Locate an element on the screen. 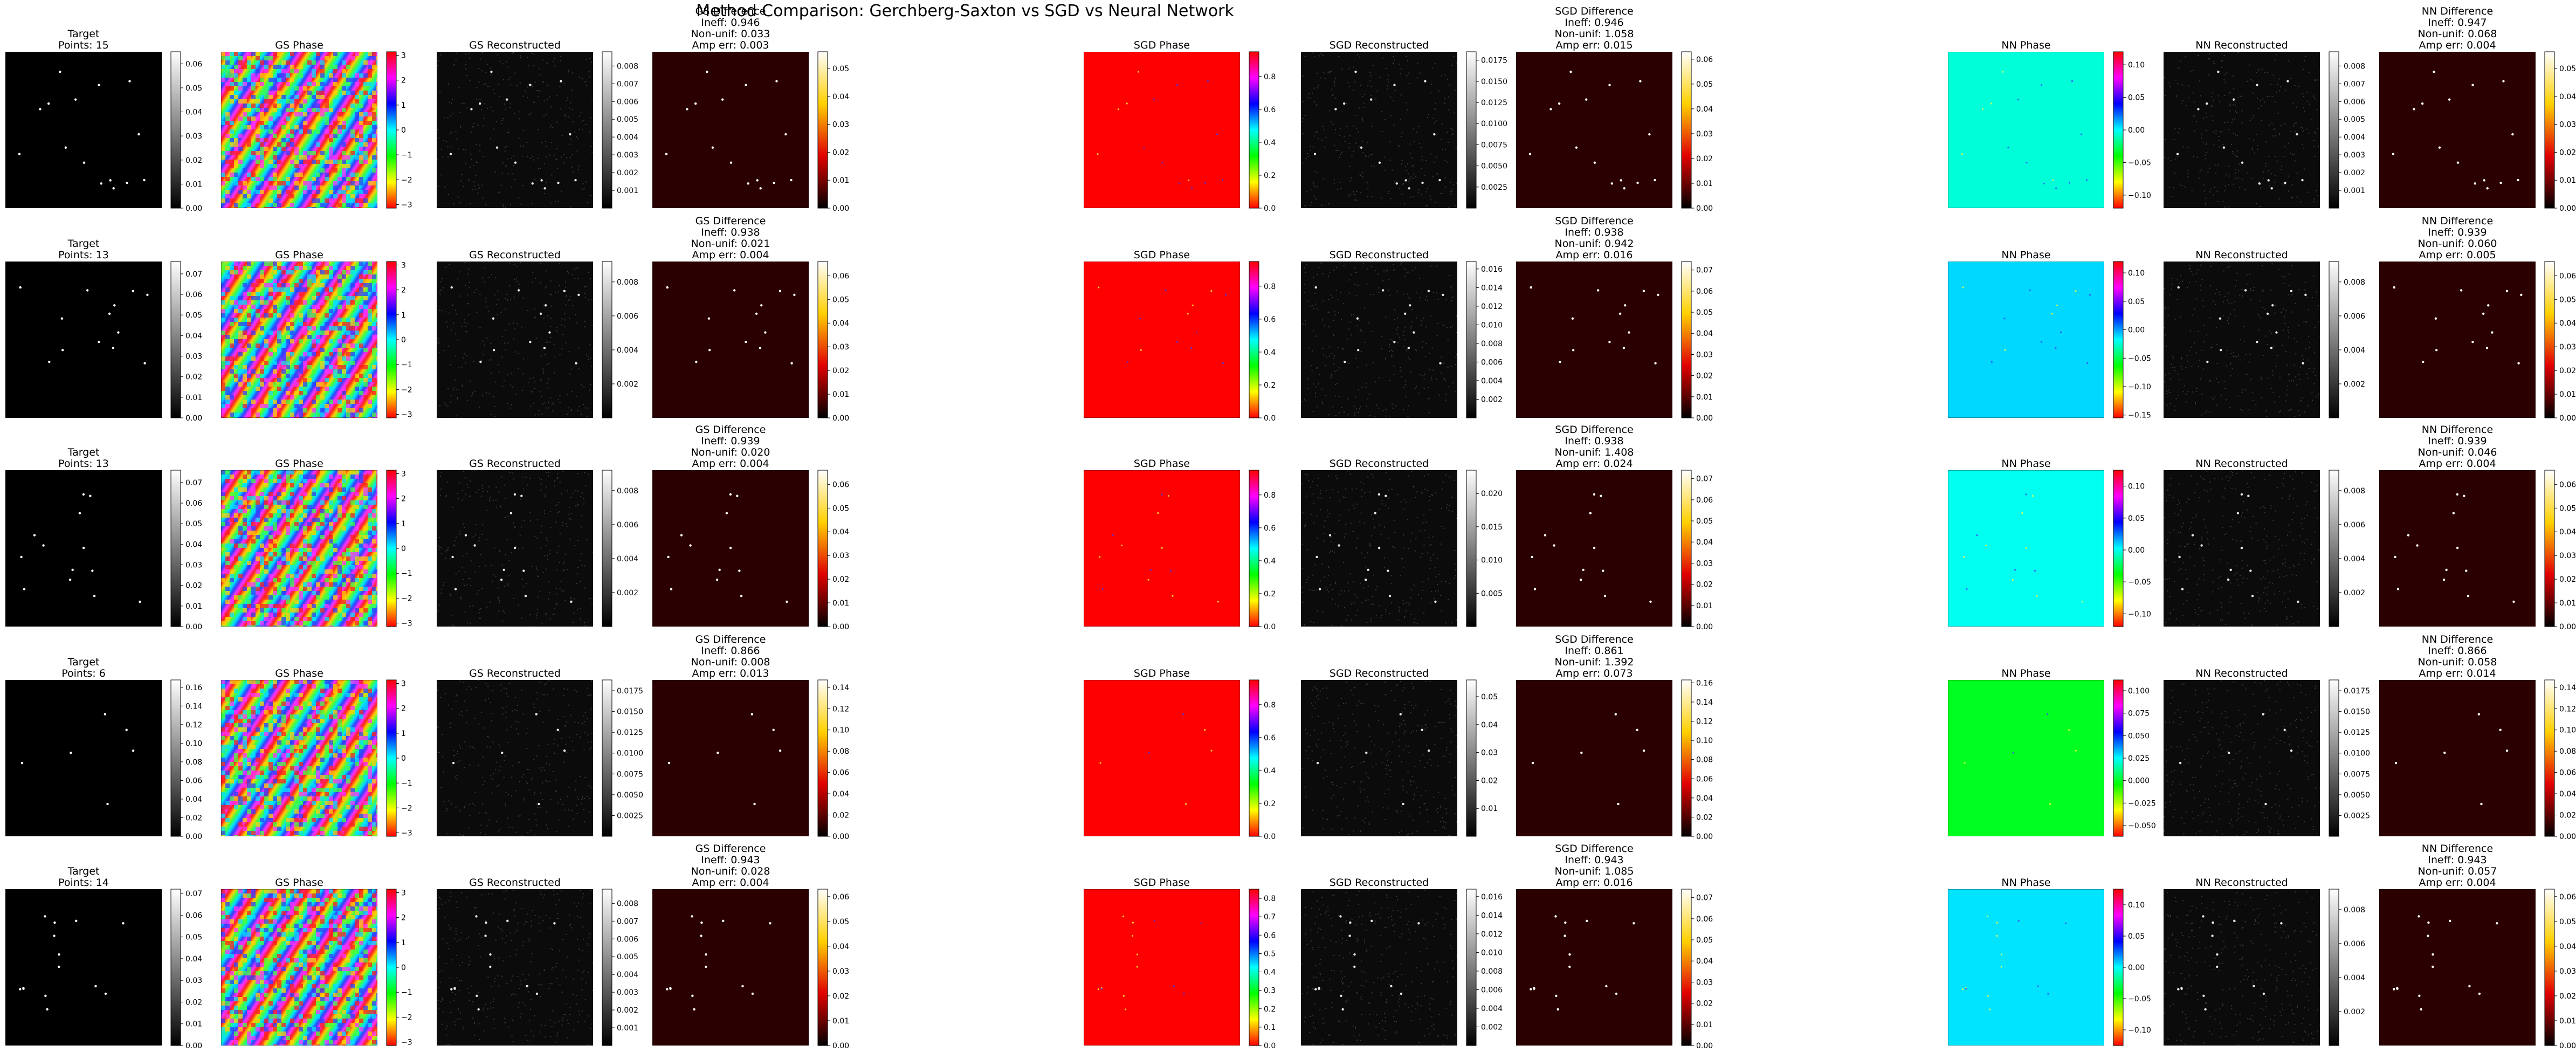 Image resolution: width=2576 pixels, height=1059 pixels. row4-panel4-colorbar-tick-label: 0.4 is located at coordinates (1270, 973).